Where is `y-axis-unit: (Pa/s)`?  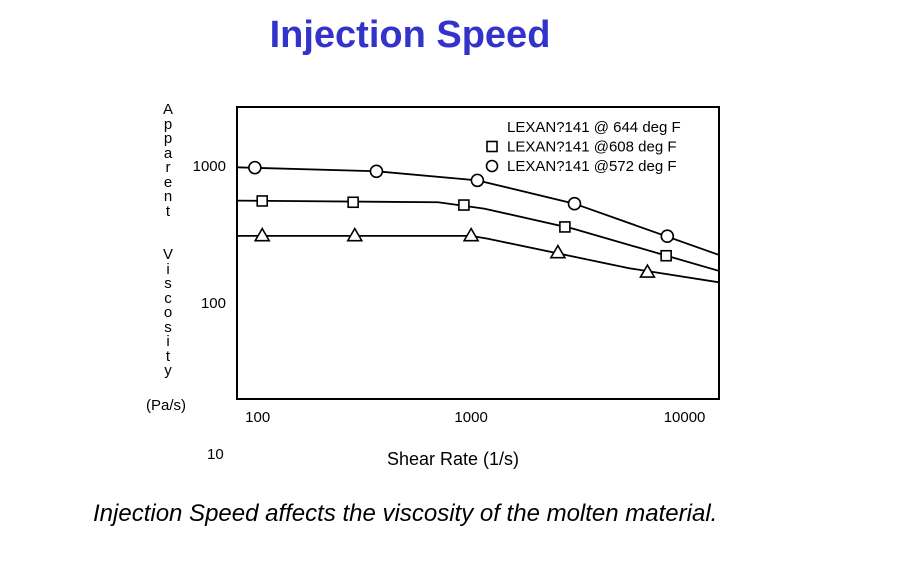 y-axis-unit: (Pa/s) is located at coordinates (166, 405).